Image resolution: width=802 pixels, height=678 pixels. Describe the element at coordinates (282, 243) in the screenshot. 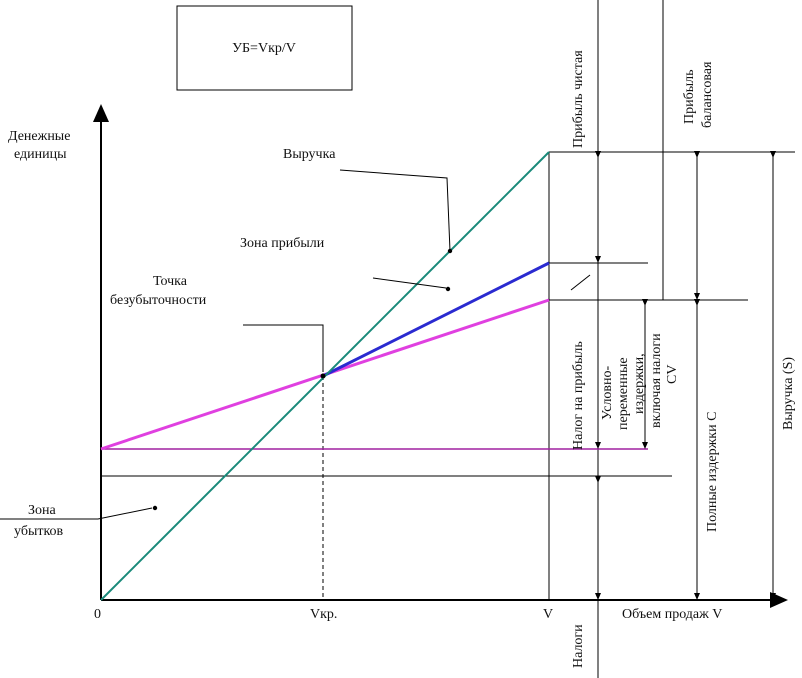

I see `profit-zone-label: Зона прибыли` at that location.